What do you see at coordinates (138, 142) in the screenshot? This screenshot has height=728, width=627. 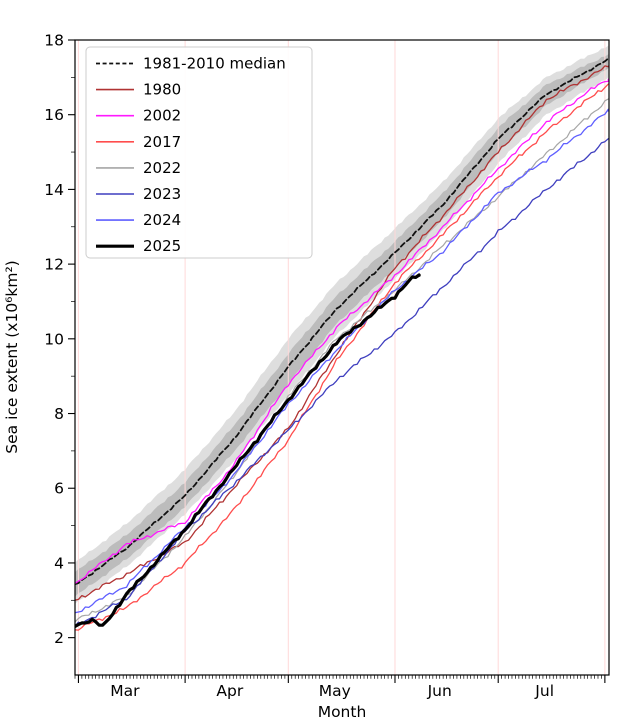 I see `legend-entry-2017: 2017` at bounding box center [138, 142].